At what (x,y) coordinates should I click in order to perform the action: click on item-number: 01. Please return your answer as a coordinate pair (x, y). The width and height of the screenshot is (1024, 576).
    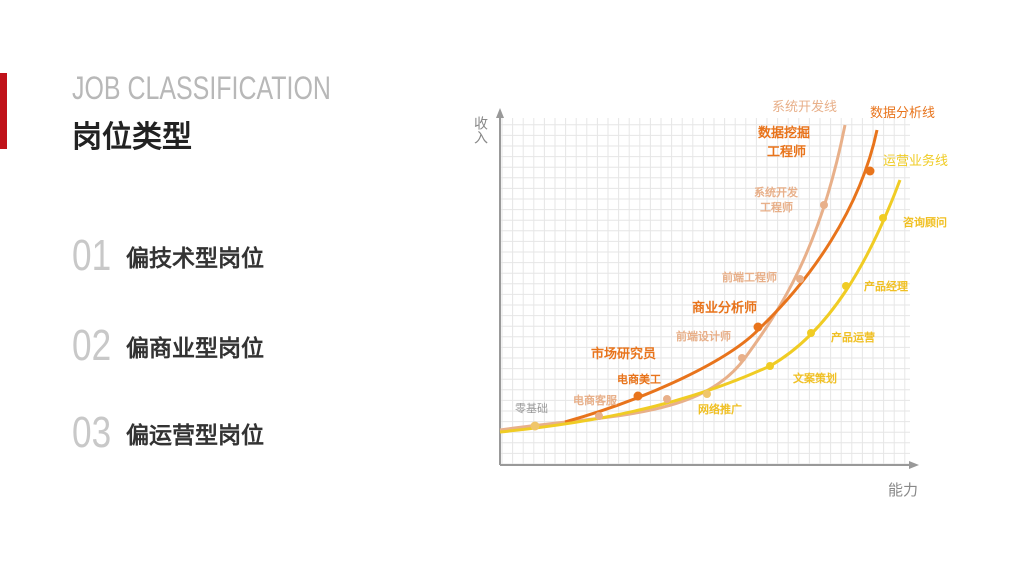
    Looking at the image, I should click on (92, 255).